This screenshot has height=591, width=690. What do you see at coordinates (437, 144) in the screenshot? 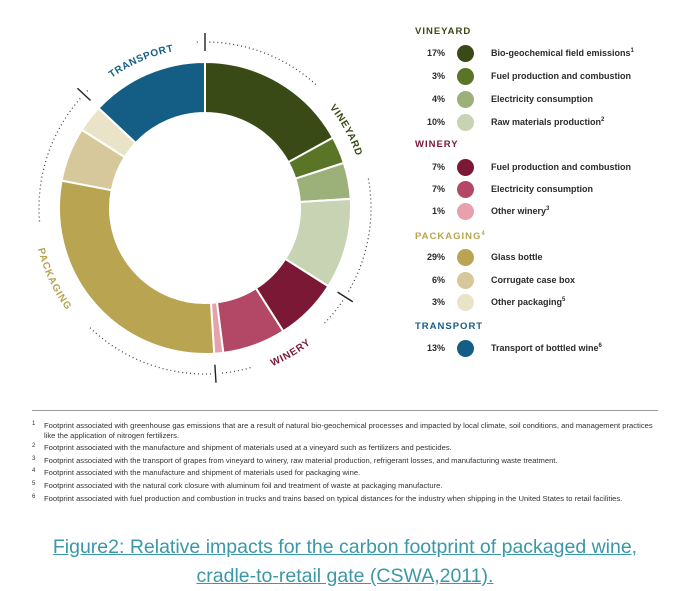
I see `legend-group-title-winery: WINERY` at bounding box center [437, 144].